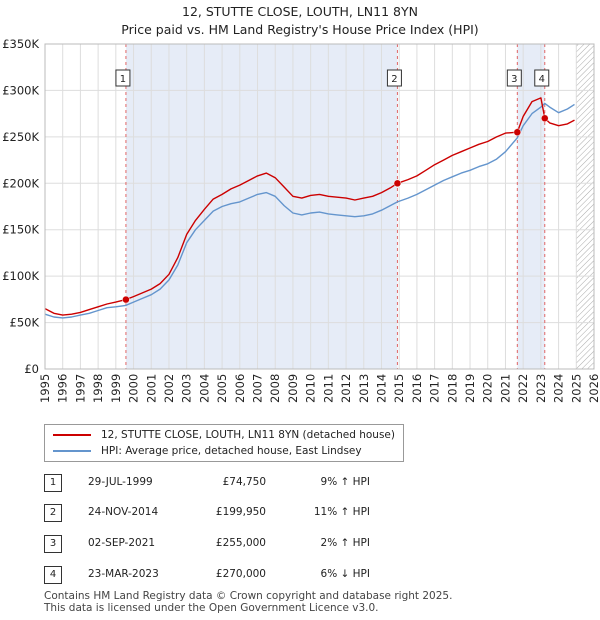 The image size is (600, 620). Describe the element at coordinates (20, 230) in the screenshot. I see `y-tick-label: £150K` at that location.